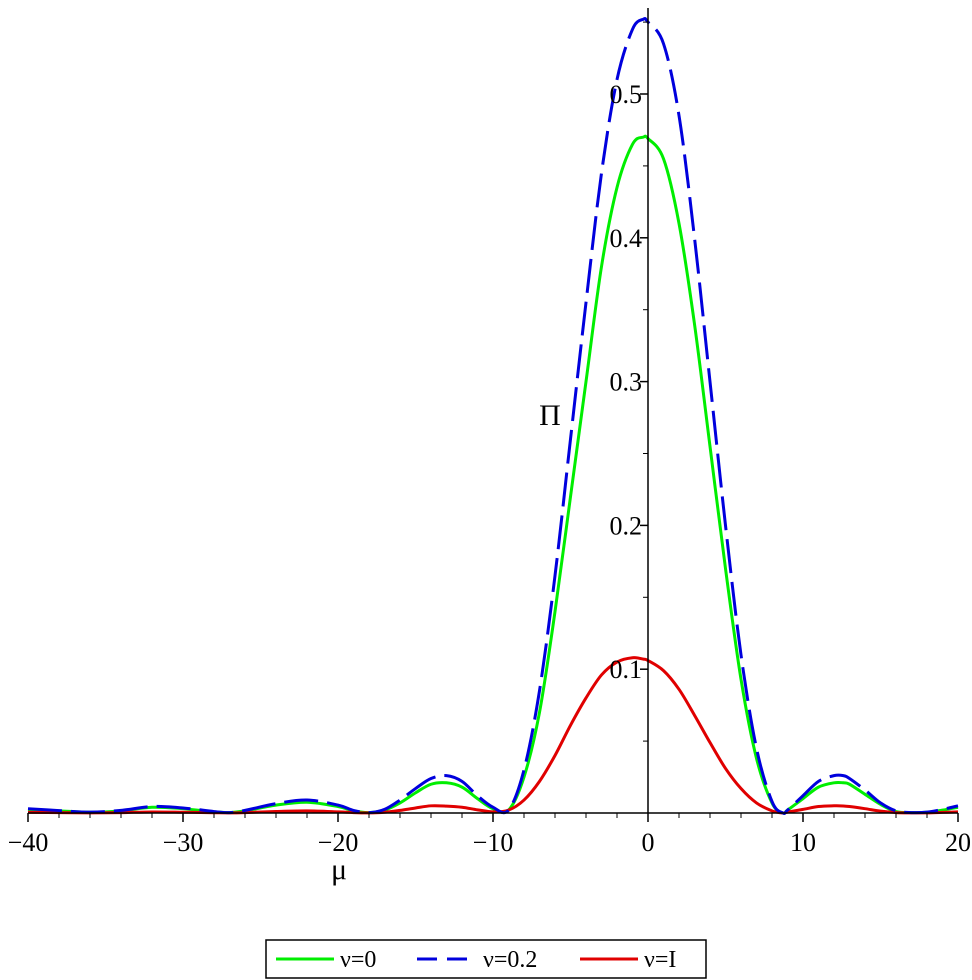  What do you see at coordinates (626, 669) in the screenshot?
I see `y-tick-label: 0.1` at bounding box center [626, 669].